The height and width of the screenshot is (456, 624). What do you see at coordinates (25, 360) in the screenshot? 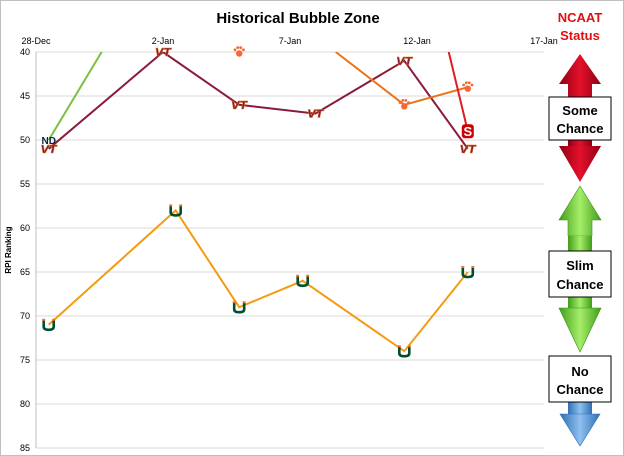
I see `y-tick-label-75: 75` at bounding box center [25, 360].